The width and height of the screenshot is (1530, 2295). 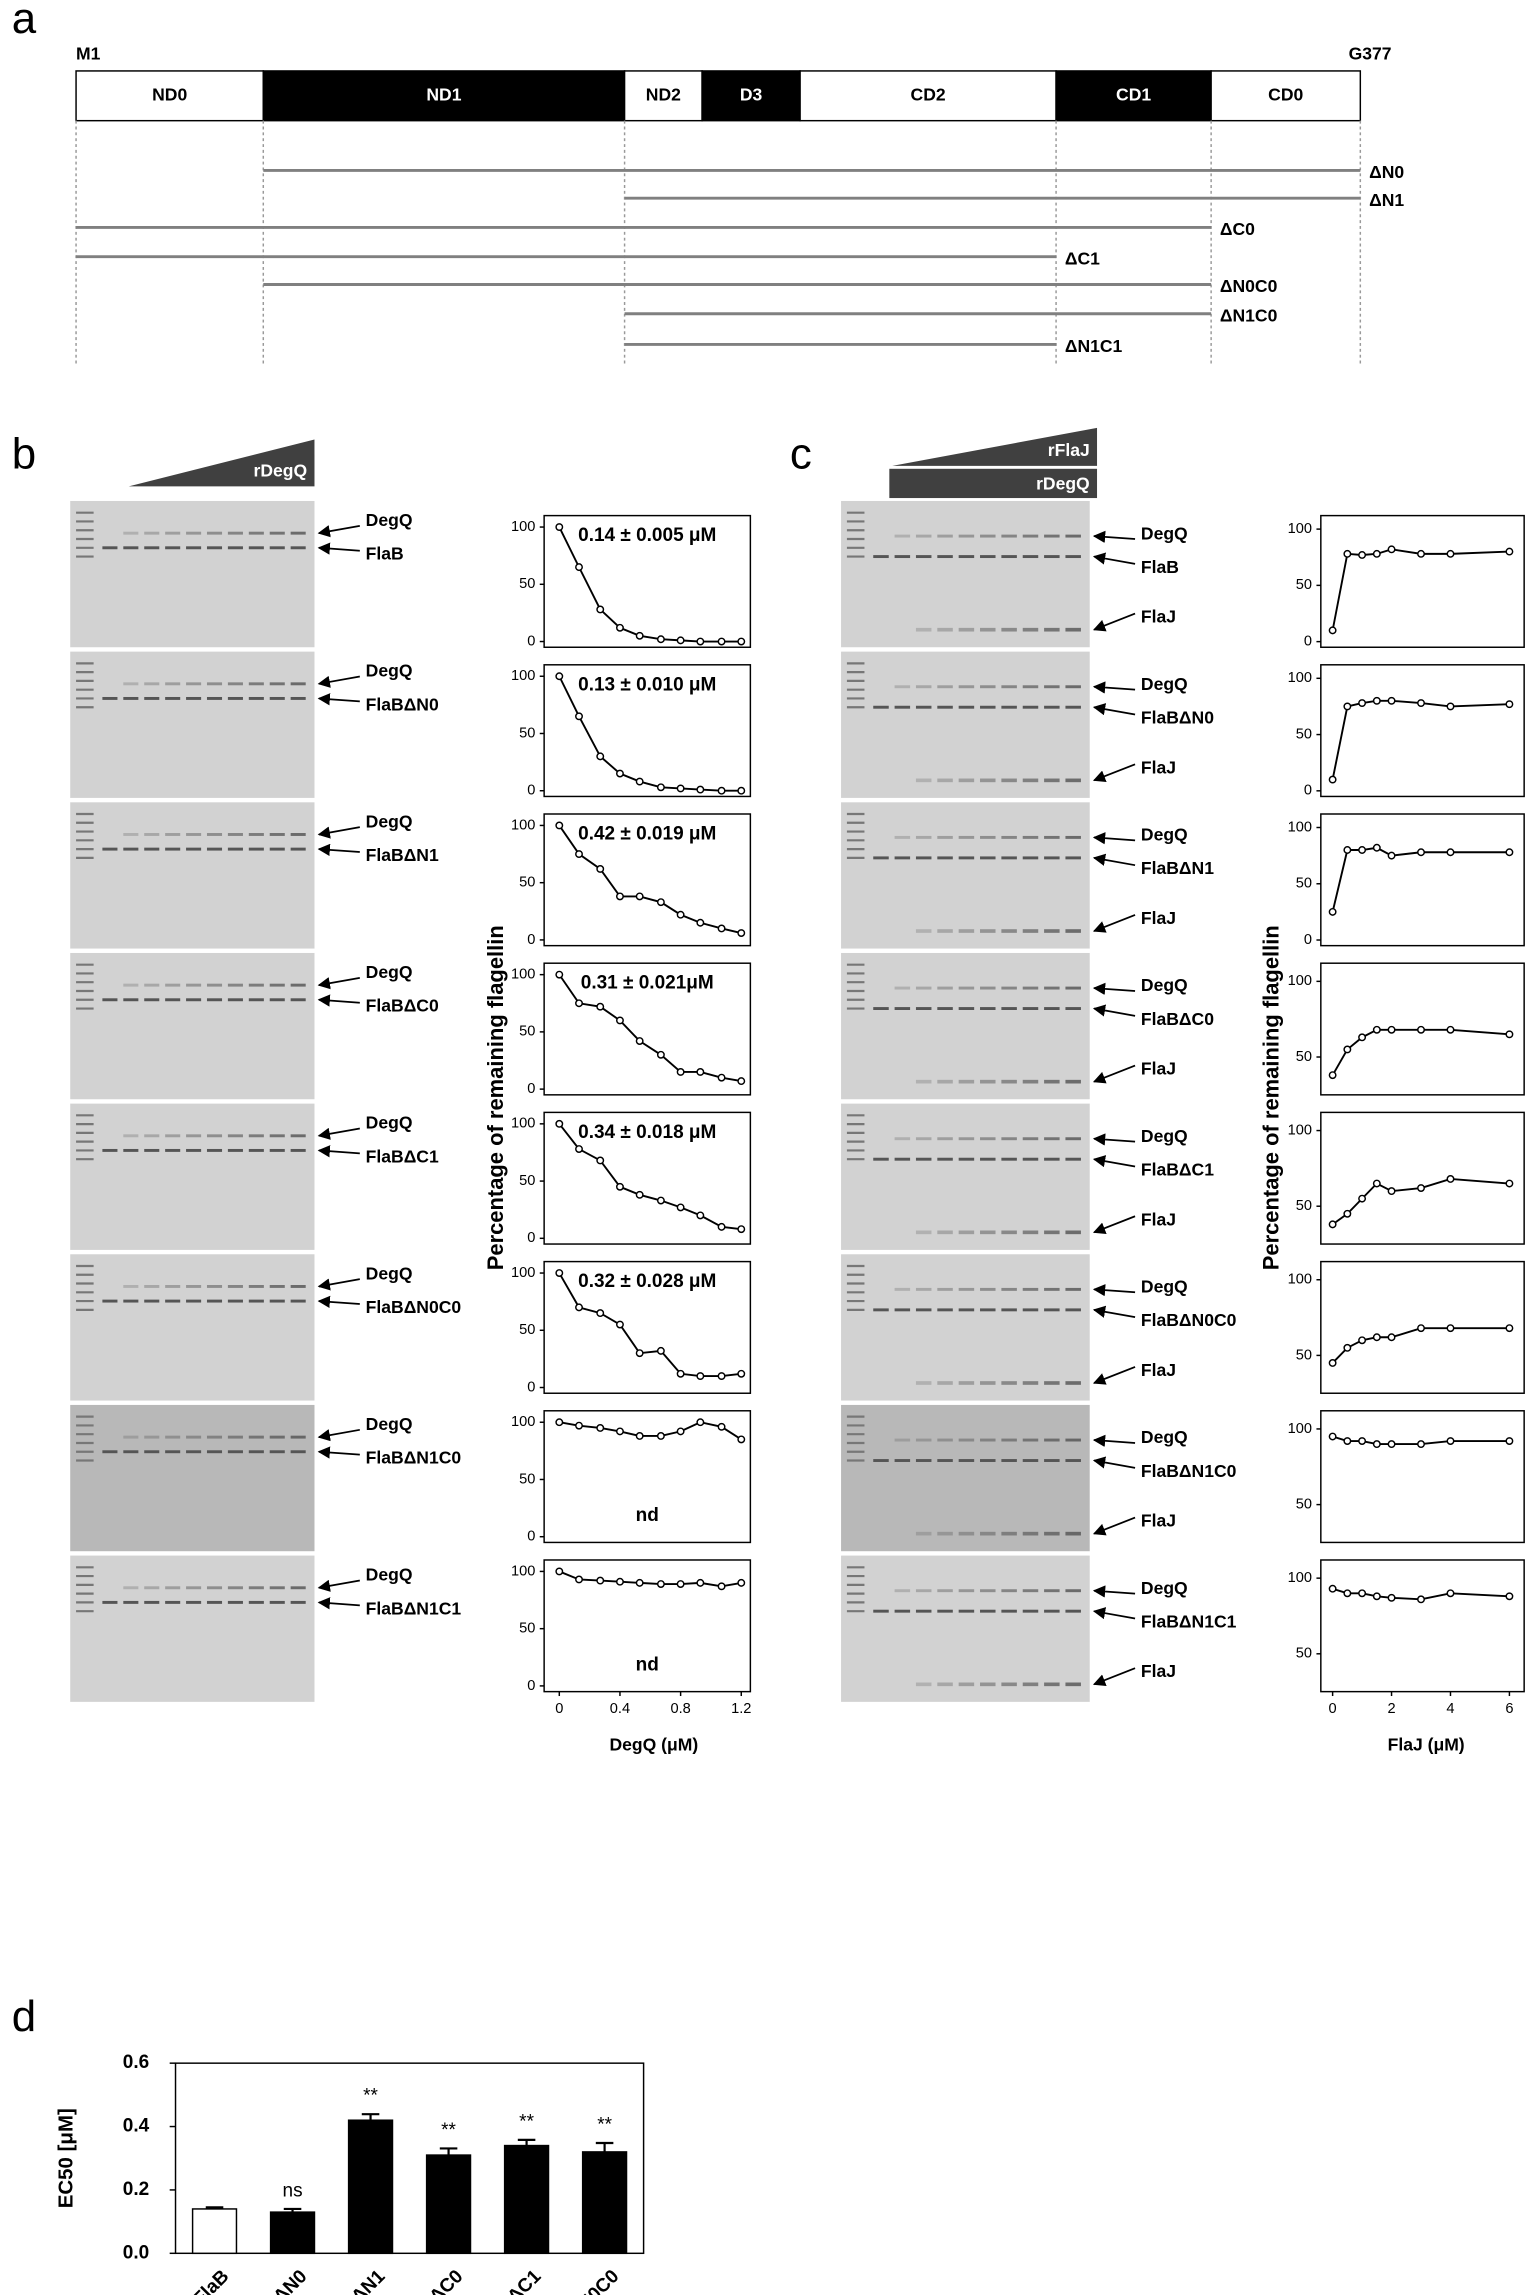 I want to click on band-label: FlaBΔN0, so click(x=402, y=704).